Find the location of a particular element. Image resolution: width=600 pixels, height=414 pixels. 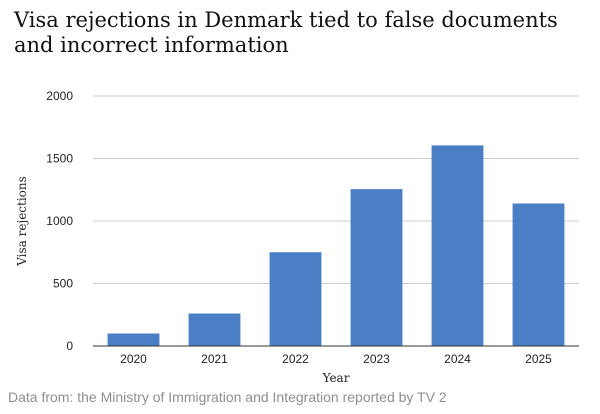

bar-2023 is located at coordinates (376, 267).